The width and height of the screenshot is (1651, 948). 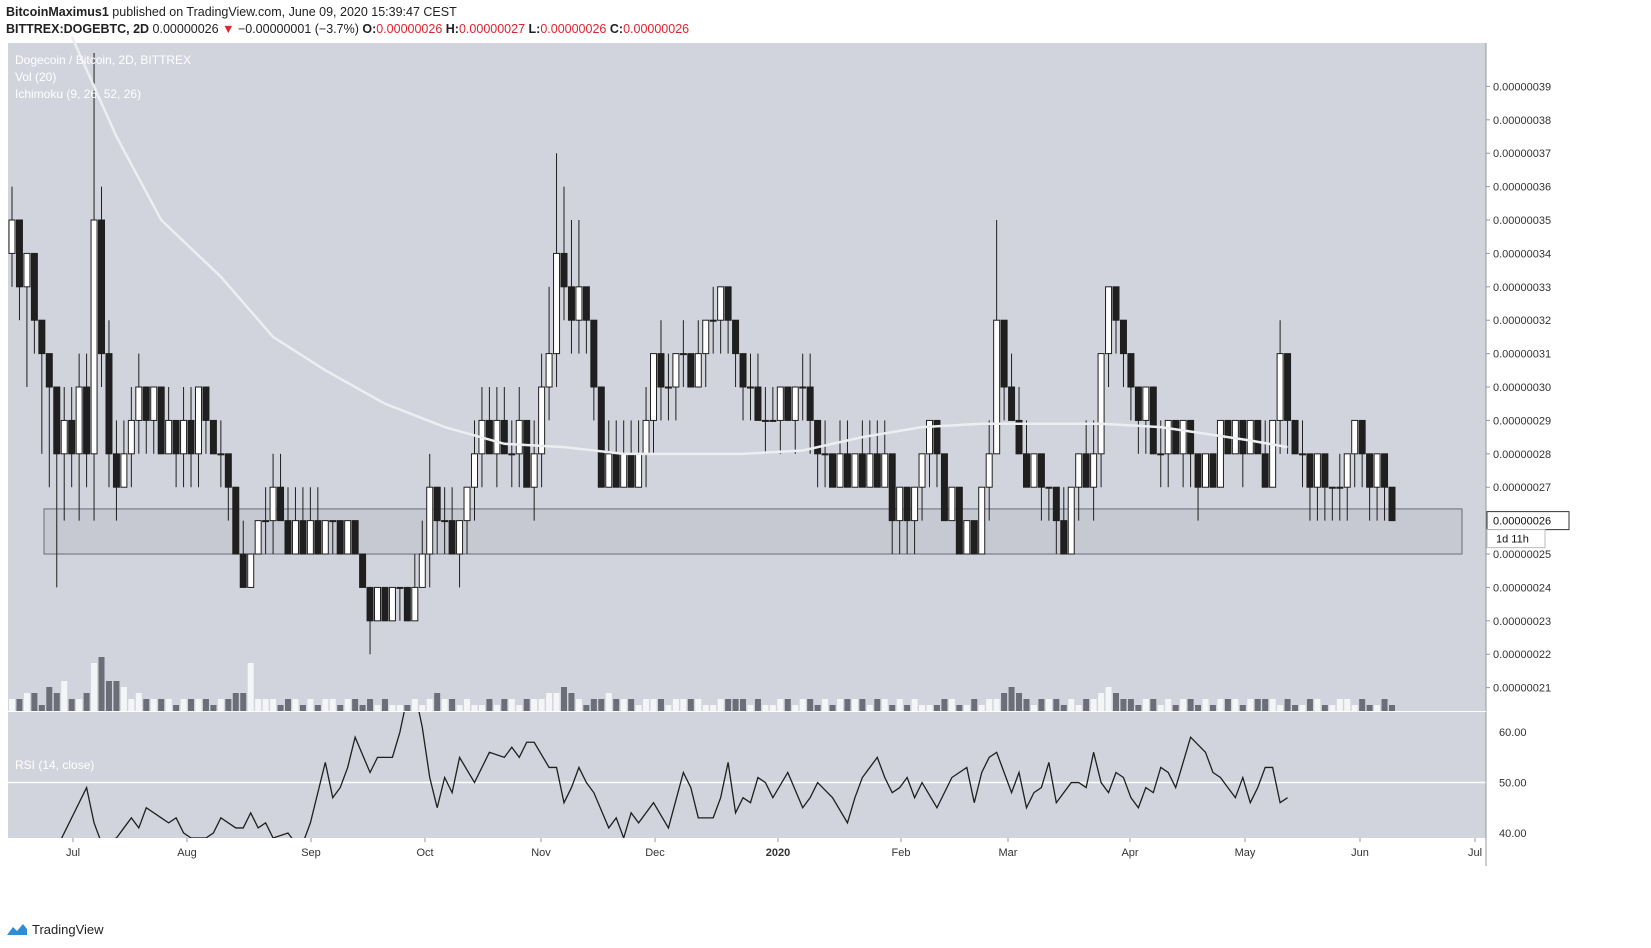 I want to click on price-tick-label: 0.00000025, so click(x=1522, y=555).